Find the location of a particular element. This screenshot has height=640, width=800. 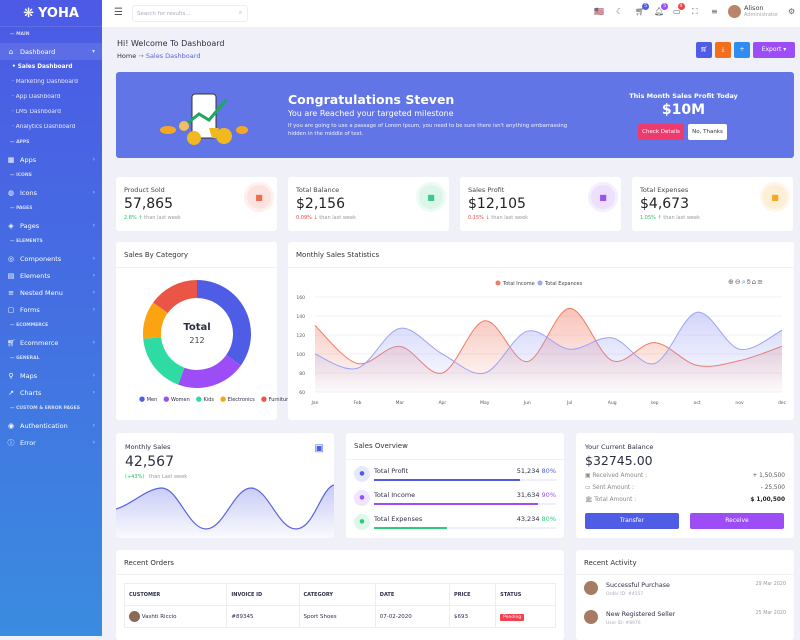

donut-chart is located at coordinates (197, 334).